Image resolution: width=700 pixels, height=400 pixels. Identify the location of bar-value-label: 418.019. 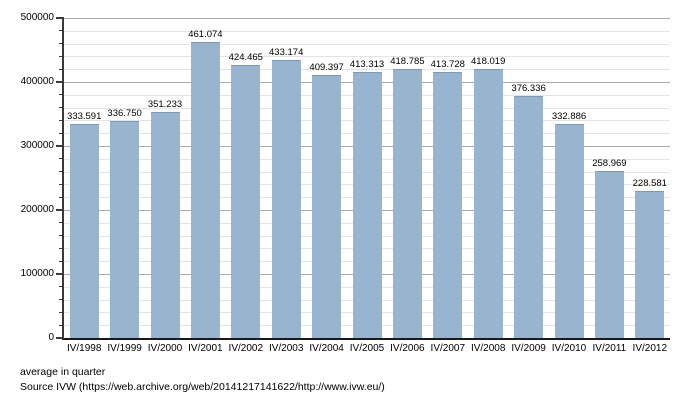
(488, 62).